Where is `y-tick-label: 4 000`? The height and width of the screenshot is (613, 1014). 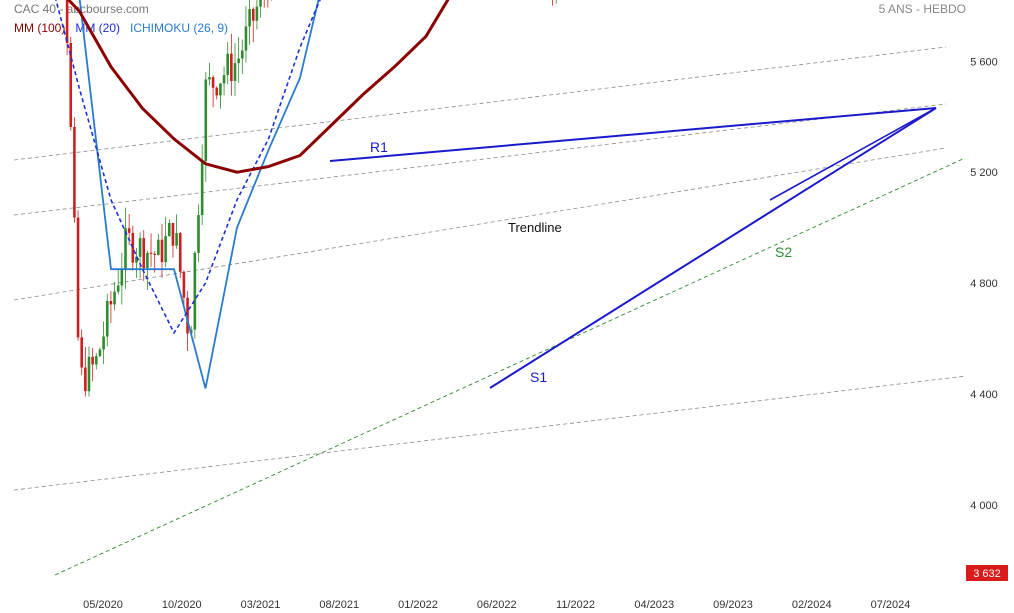 y-tick-label: 4 000 is located at coordinates (984, 506).